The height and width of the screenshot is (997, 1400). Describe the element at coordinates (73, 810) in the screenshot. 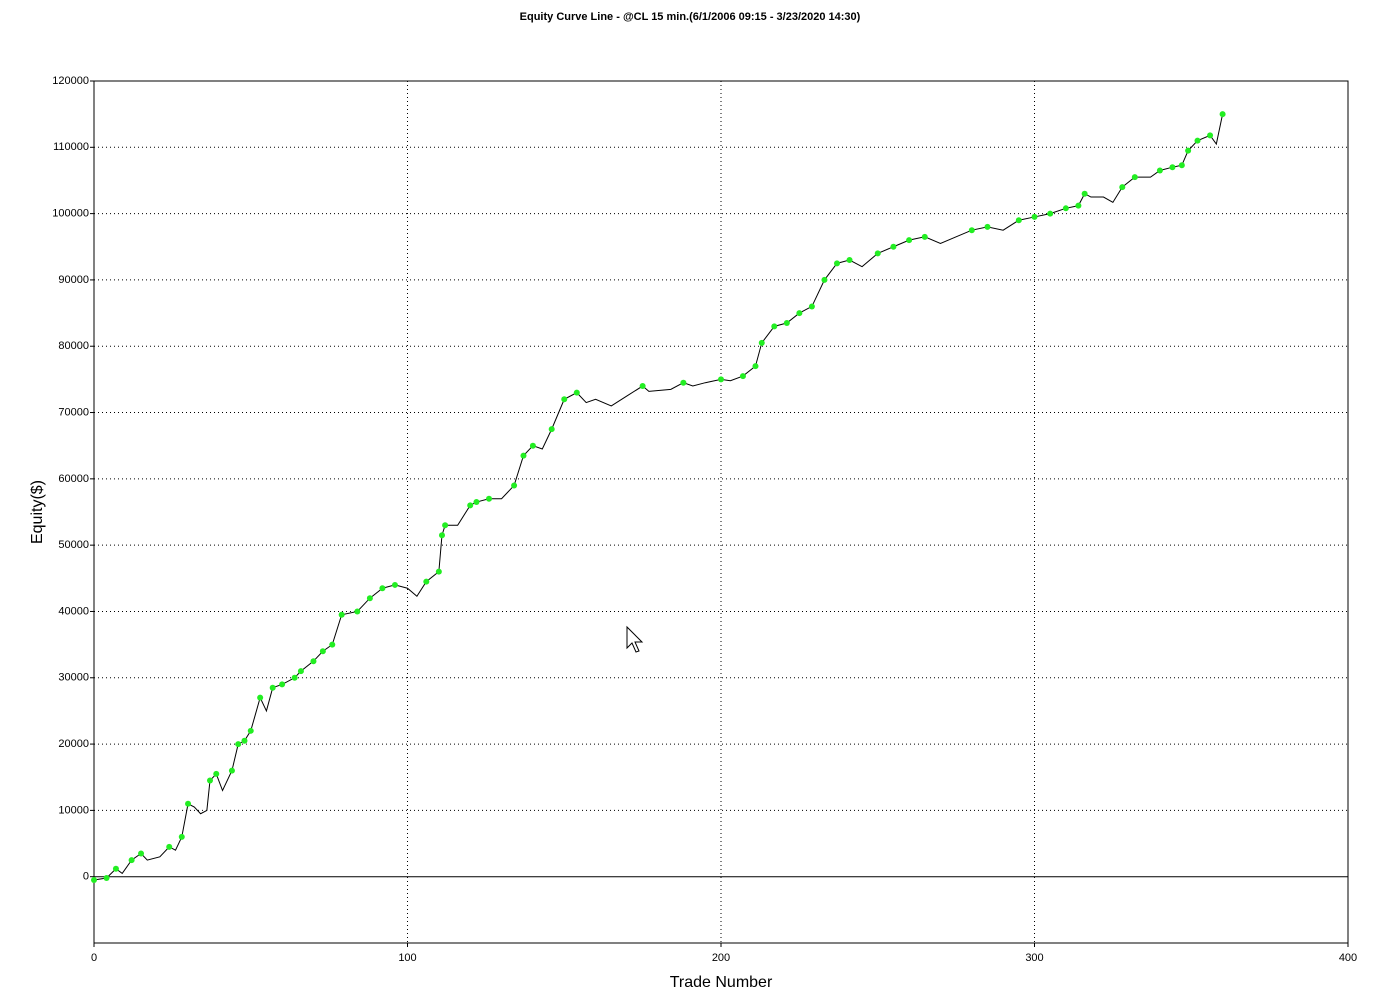

I see `y-tick-label: 10000` at that location.